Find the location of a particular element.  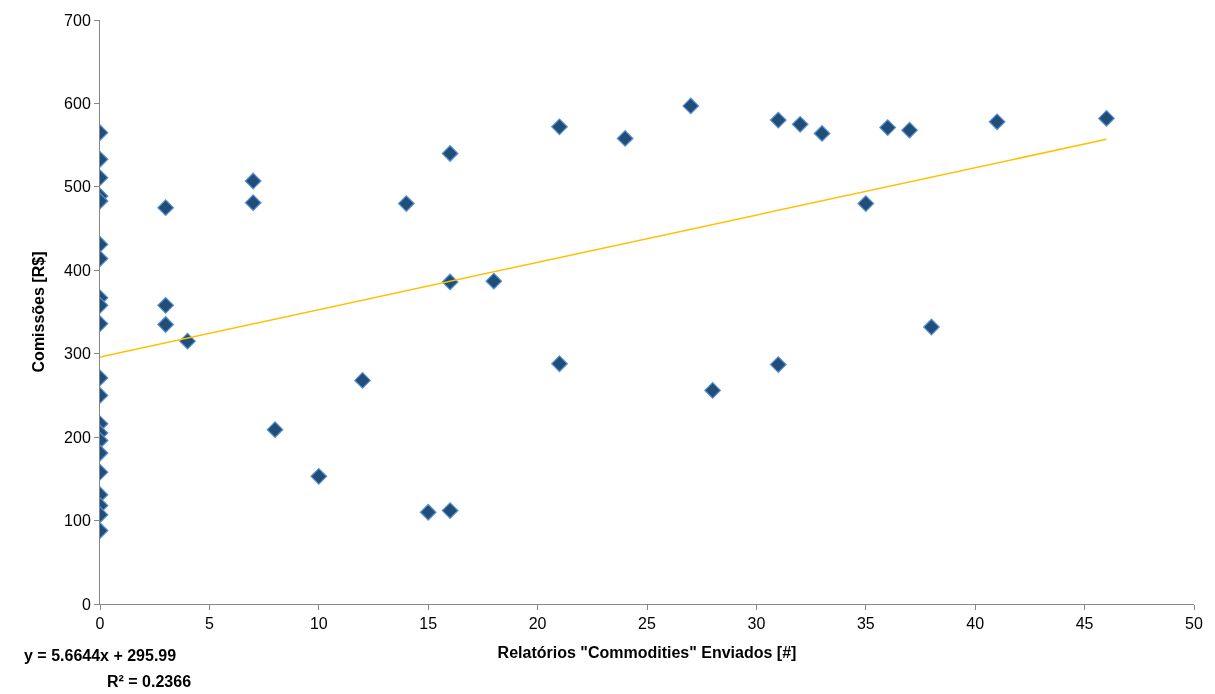

y-tick-label: 400 is located at coordinates (77, 270).